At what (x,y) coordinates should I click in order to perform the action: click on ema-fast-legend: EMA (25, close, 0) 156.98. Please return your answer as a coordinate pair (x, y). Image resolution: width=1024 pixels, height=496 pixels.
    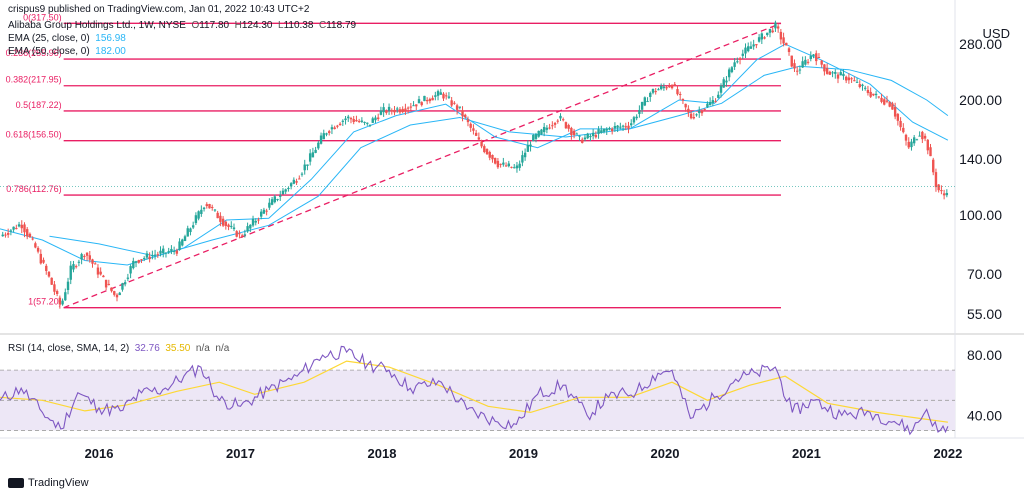
    Looking at the image, I should click on (67, 38).